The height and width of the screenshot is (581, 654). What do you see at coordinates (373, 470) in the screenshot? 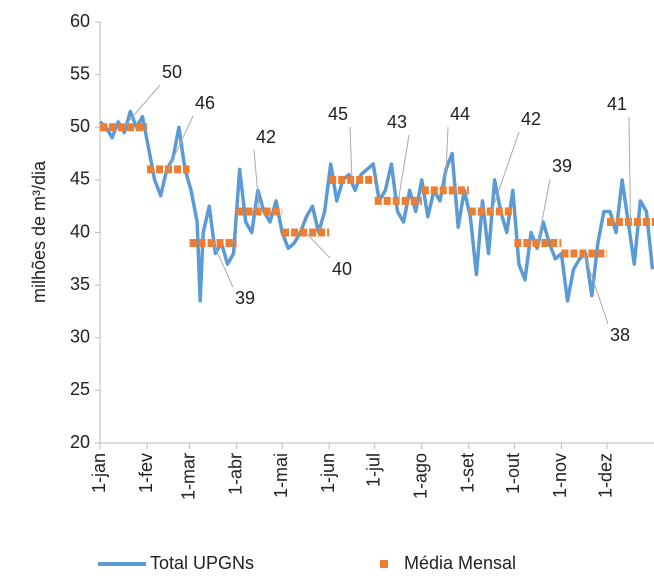
I see `x-tick-label: 1-jul` at bounding box center [373, 470].